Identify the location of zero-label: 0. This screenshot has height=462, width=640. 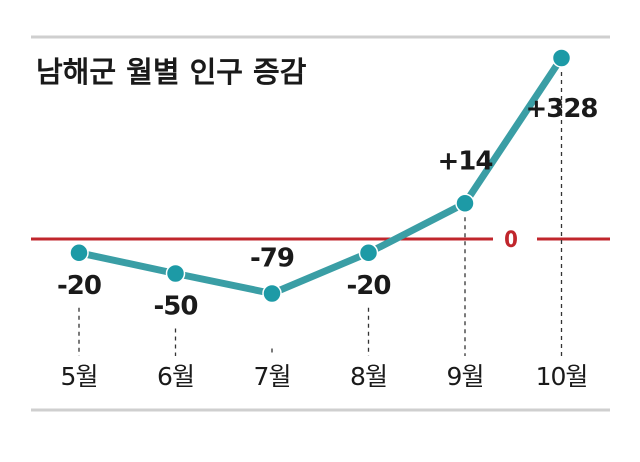
(511, 240).